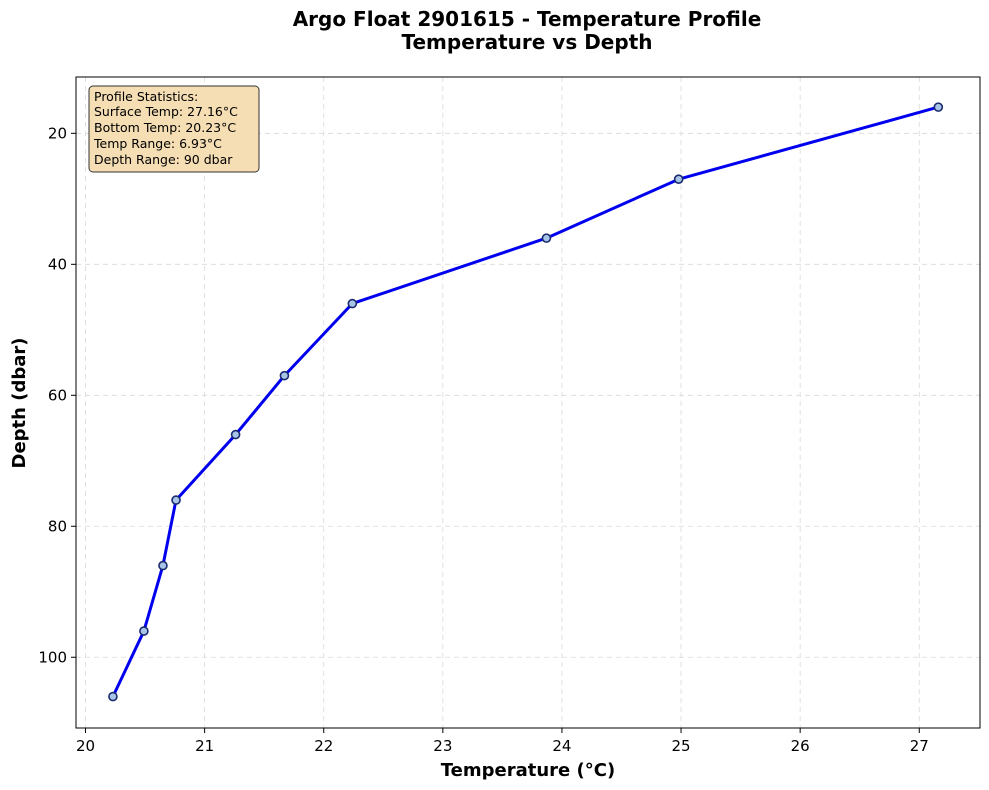 The image size is (989, 790). What do you see at coordinates (165, 127) in the screenshot?
I see `stats-line-bottom-temp: Bottom Temp: 20.23°C` at bounding box center [165, 127].